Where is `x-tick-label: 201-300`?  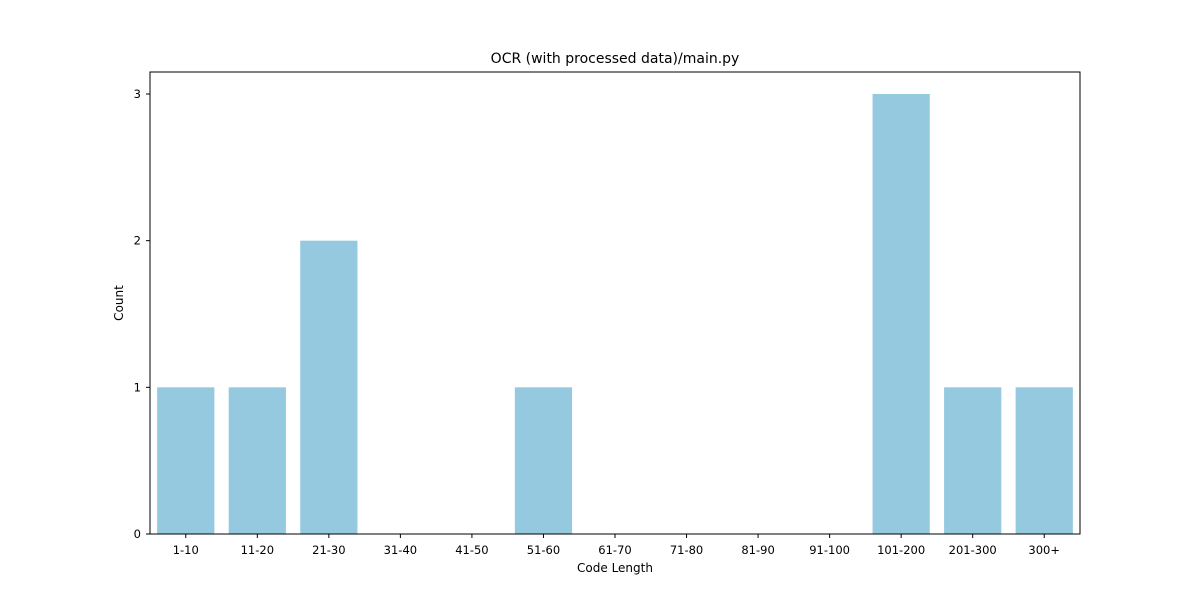 x-tick-label: 201-300 is located at coordinates (973, 550).